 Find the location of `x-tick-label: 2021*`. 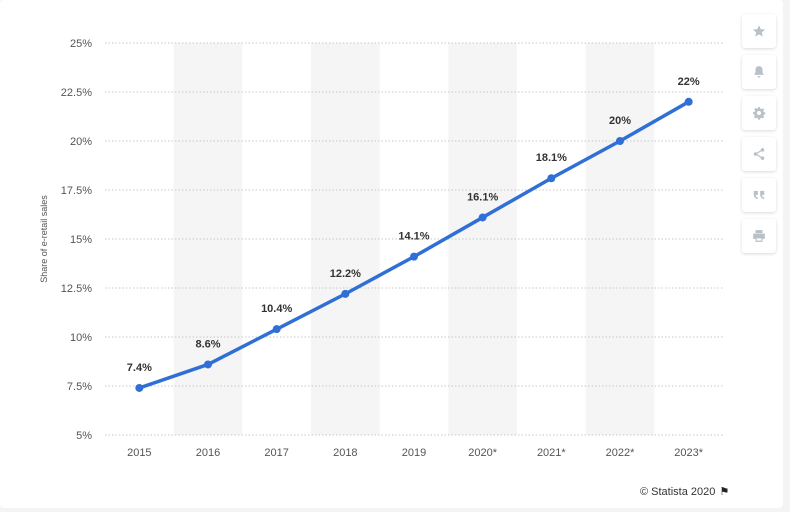

x-tick-label: 2021* is located at coordinates (551, 453).